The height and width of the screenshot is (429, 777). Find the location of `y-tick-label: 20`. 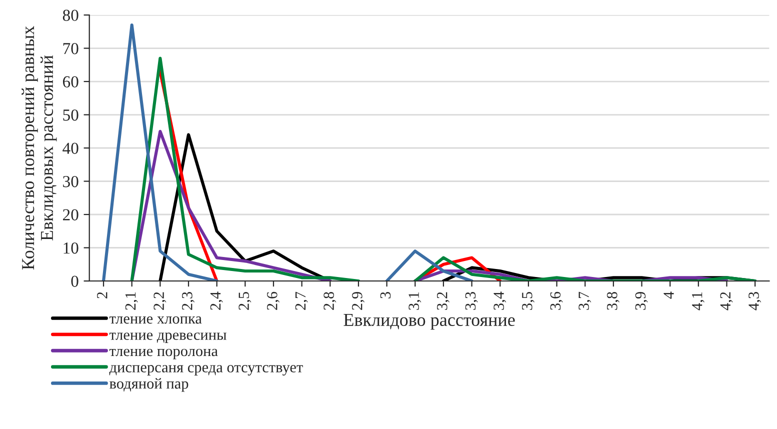

y-tick-label: 20 is located at coordinates (70, 214).